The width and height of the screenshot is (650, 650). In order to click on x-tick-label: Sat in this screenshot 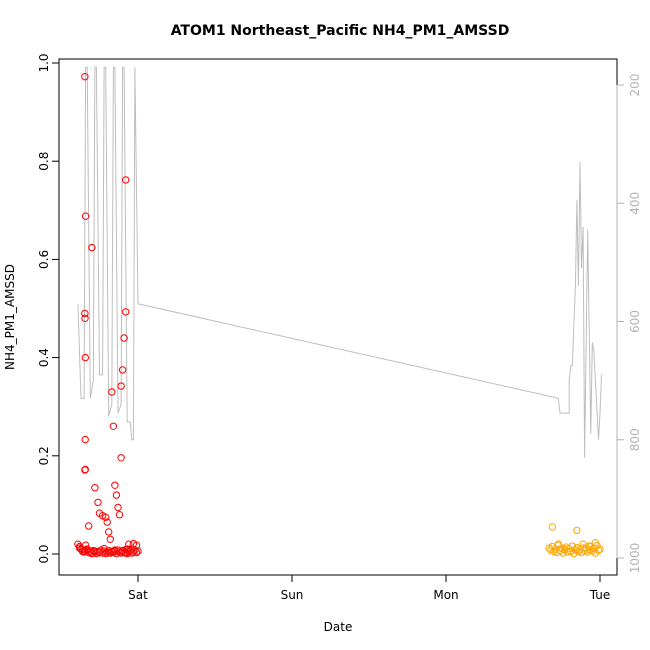, I will do `click(138, 595)`.